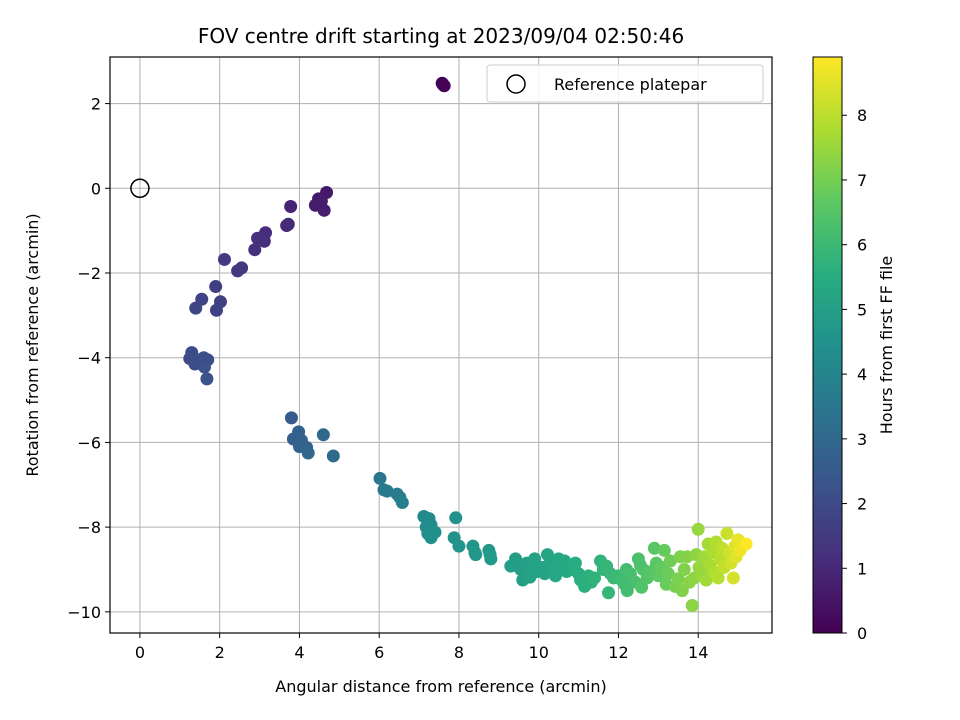  Describe the element at coordinates (862, 568) in the screenshot. I see `colorbar-tick-label: 1` at that location.